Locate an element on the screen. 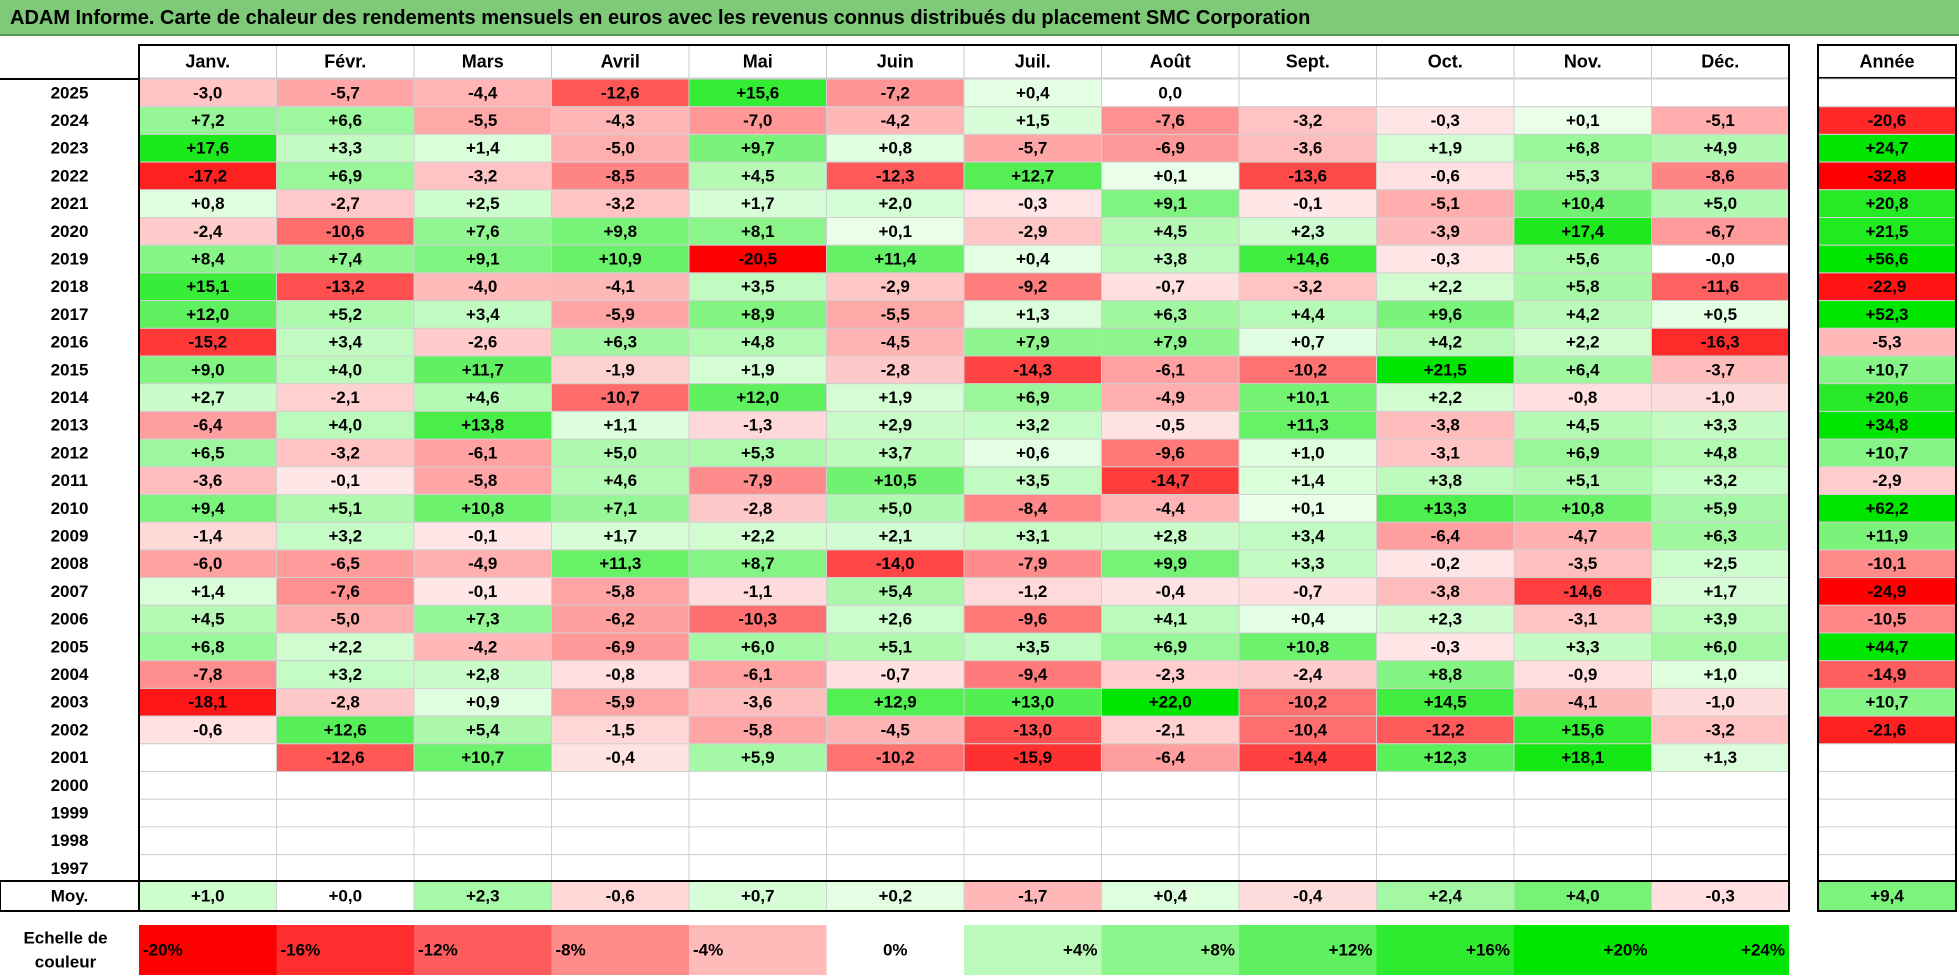  avg-label: Moy. is located at coordinates (69, 895).